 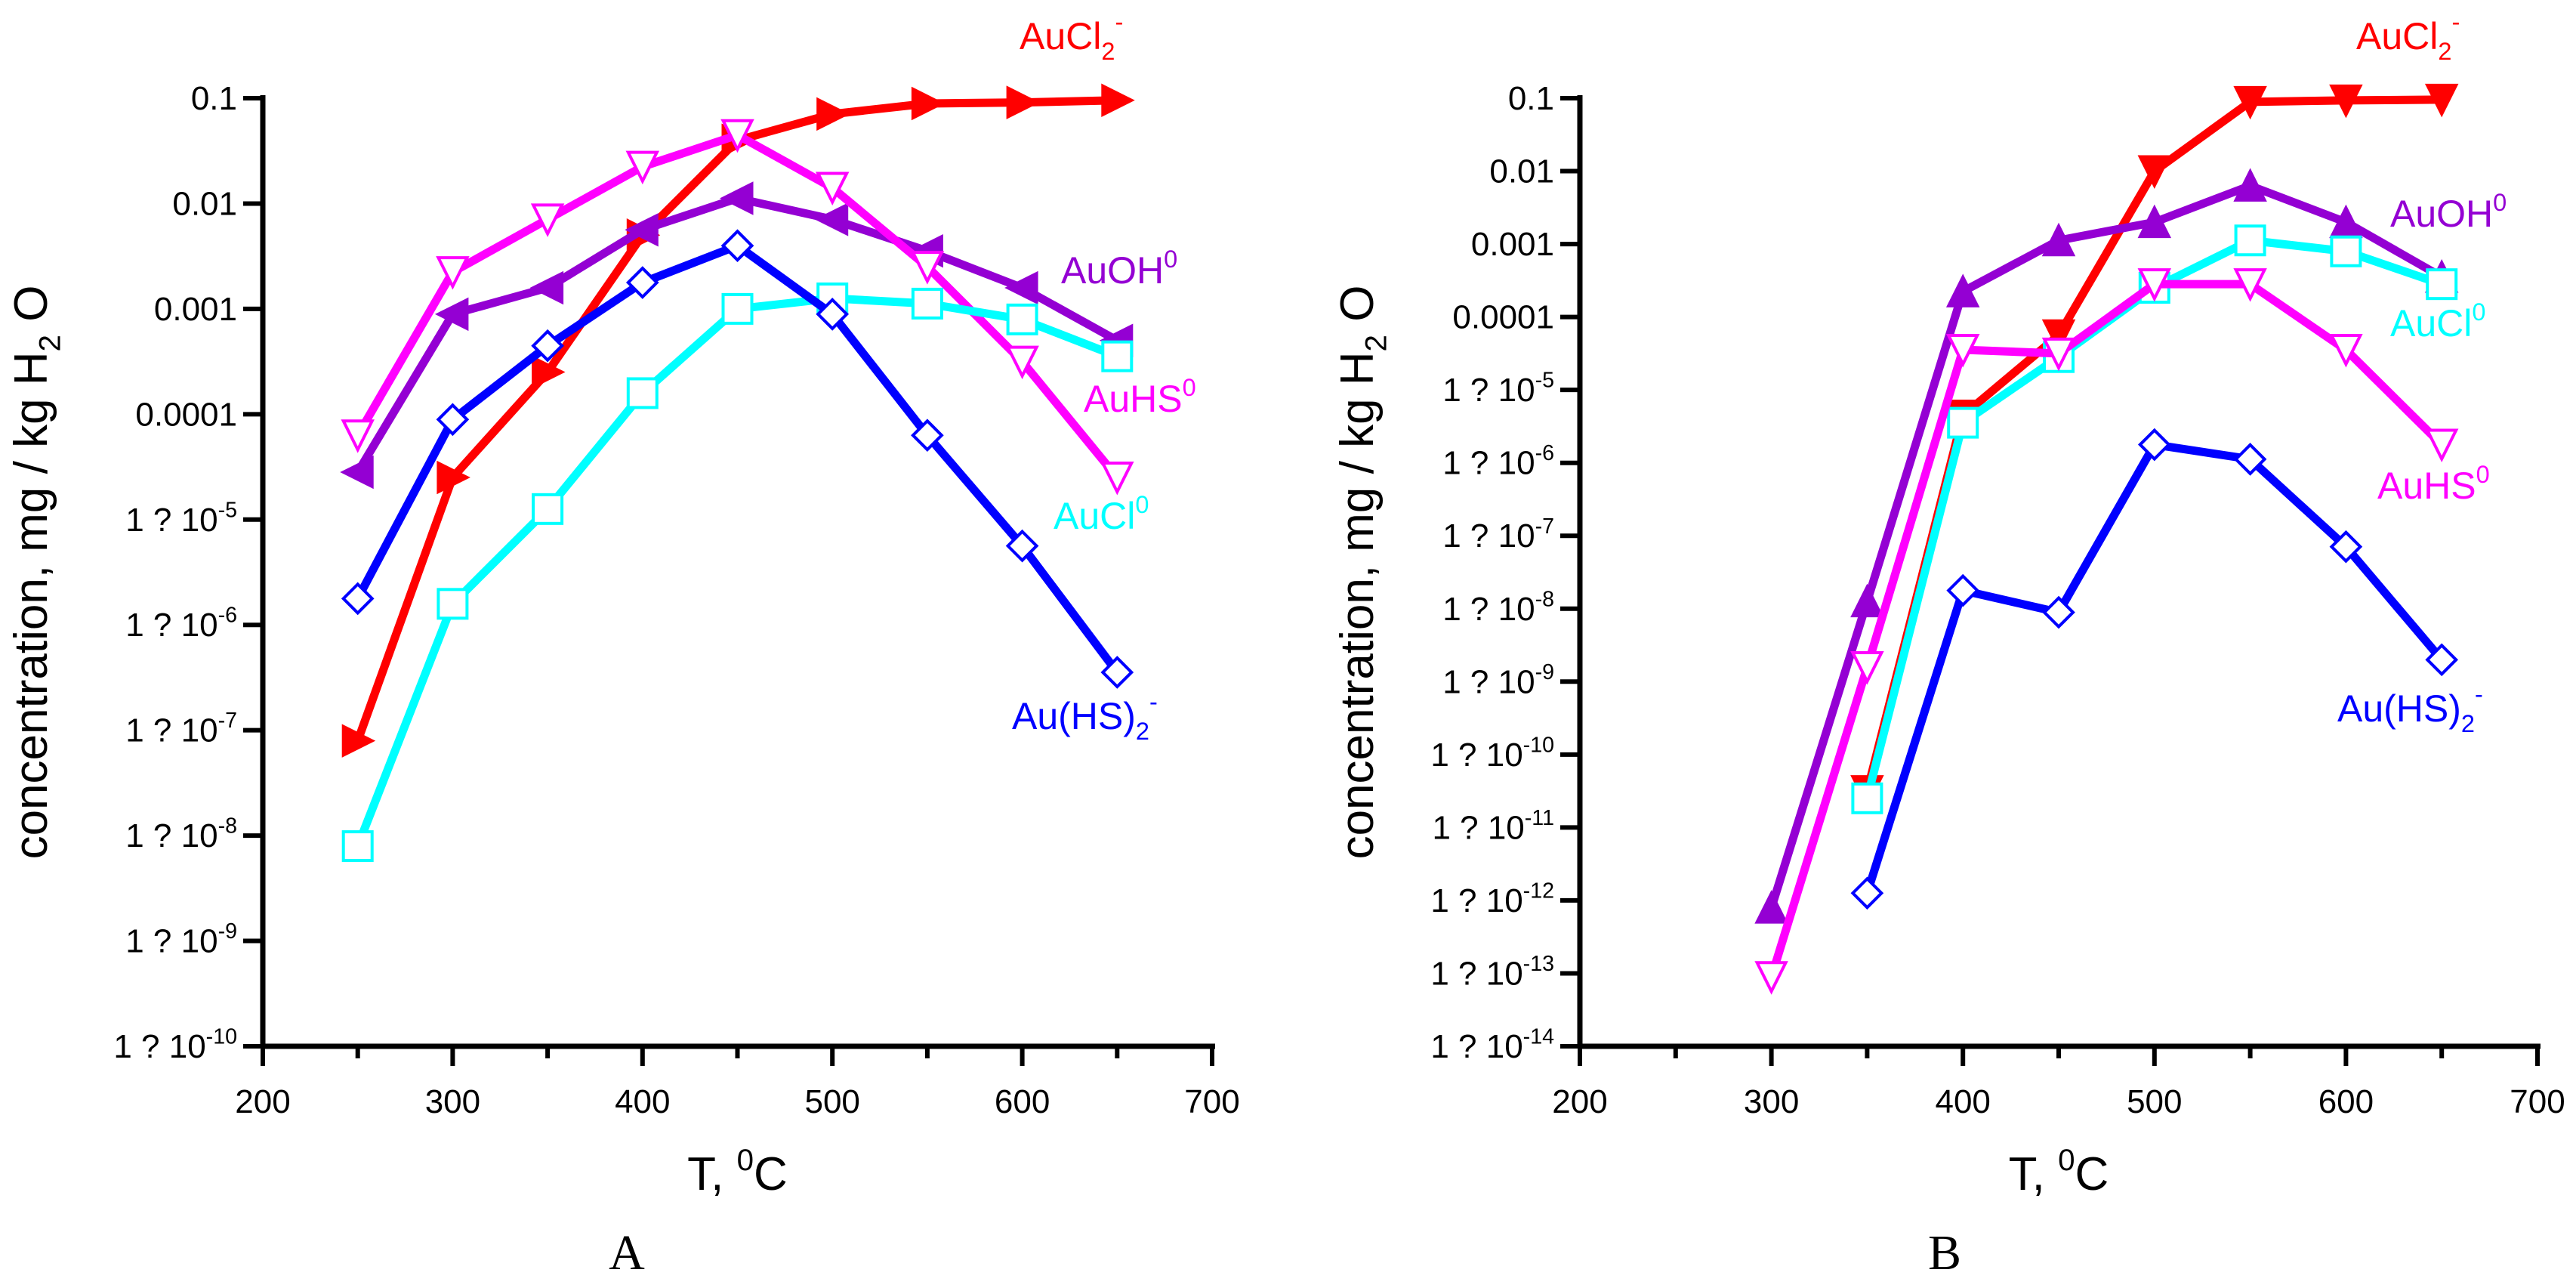 What do you see at coordinates (181, 939) in the screenshot?
I see `y-tick-label: 1 ? 10-9` at bounding box center [181, 939].